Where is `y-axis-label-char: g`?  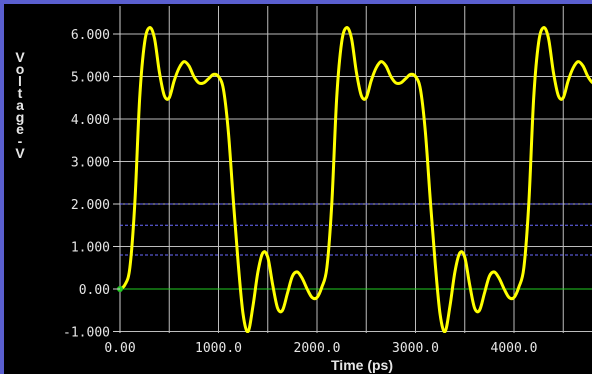 y-axis-label-char: g is located at coordinates (20, 117).